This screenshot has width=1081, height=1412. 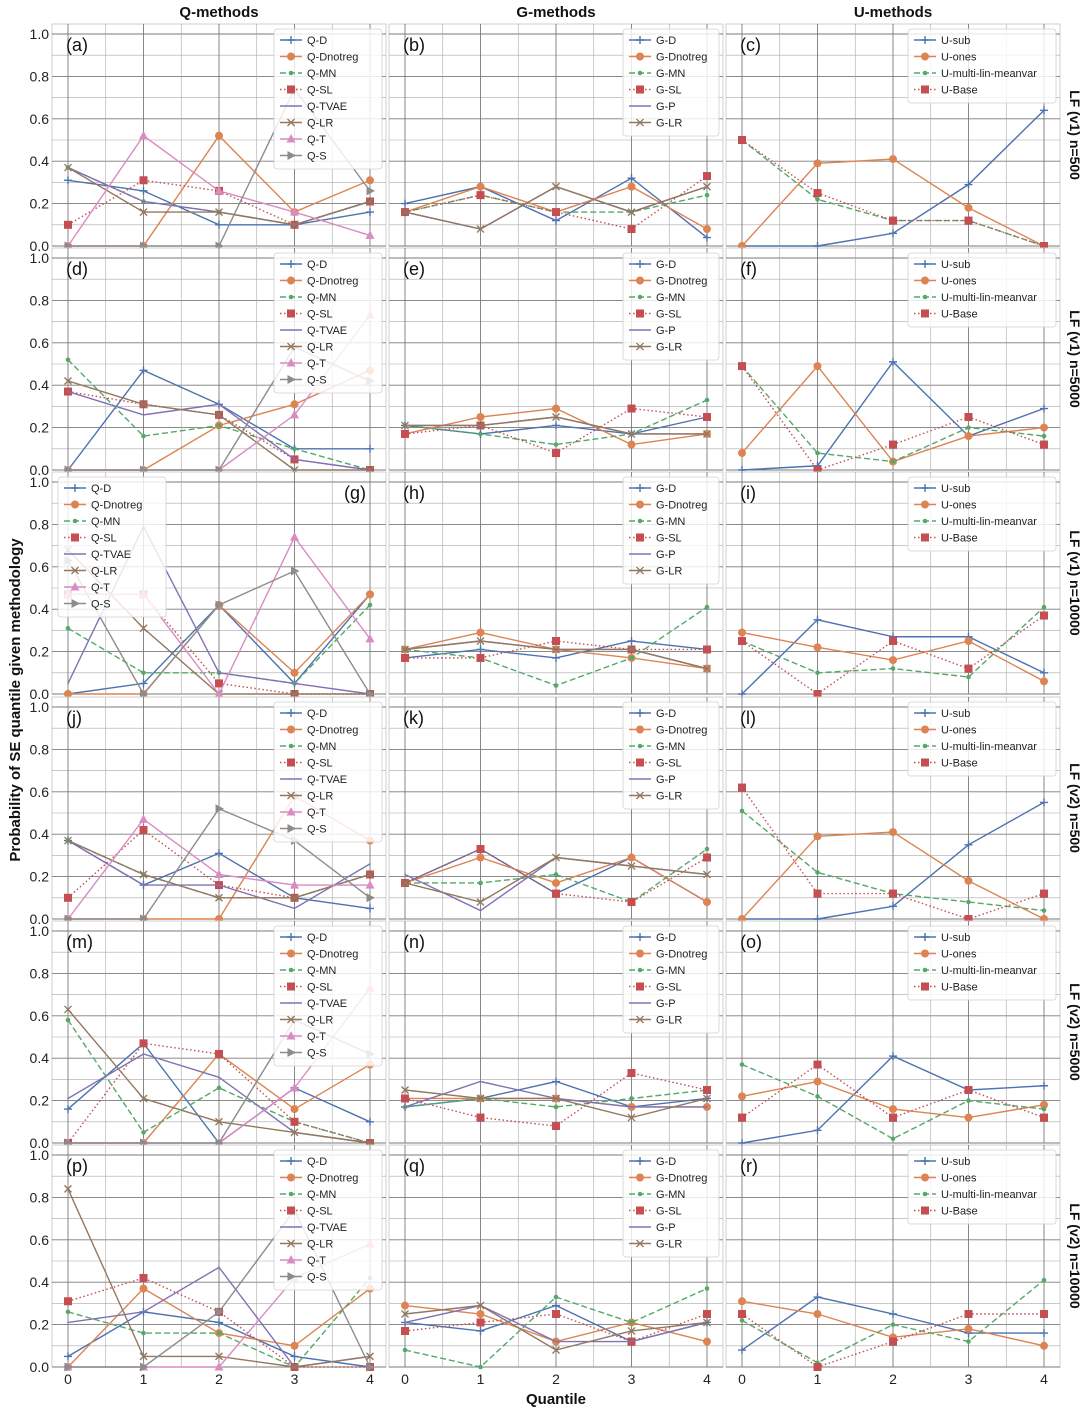 I want to click on panel-label: (r), so click(x=749, y=1166).